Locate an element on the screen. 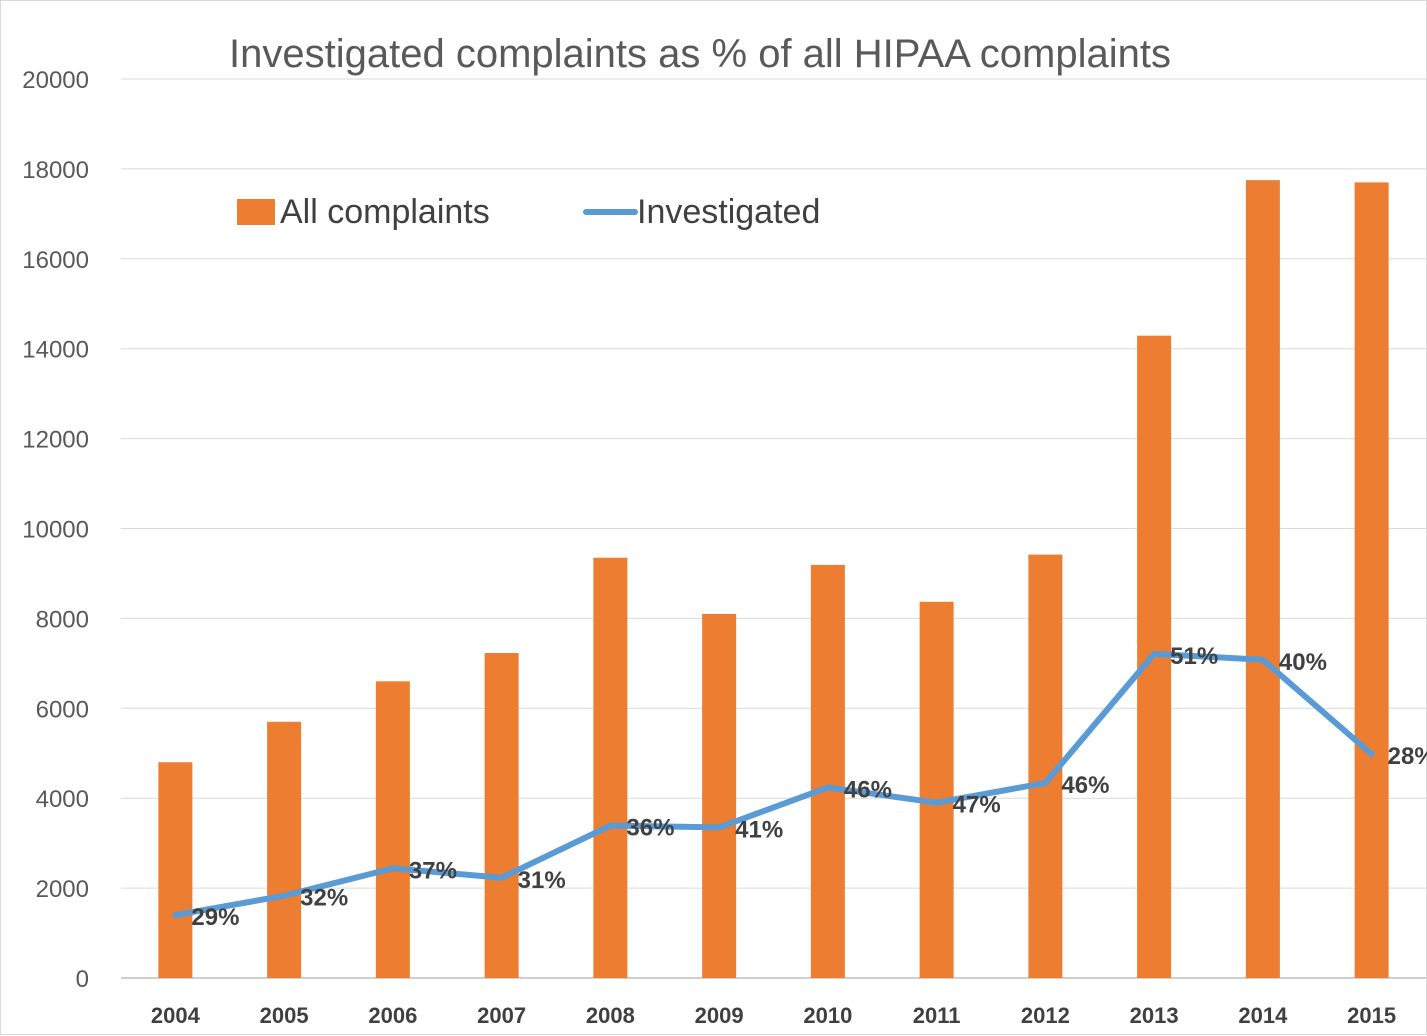 This screenshot has width=1427, height=1036. x-tick-label: 2009 is located at coordinates (719, 1015).